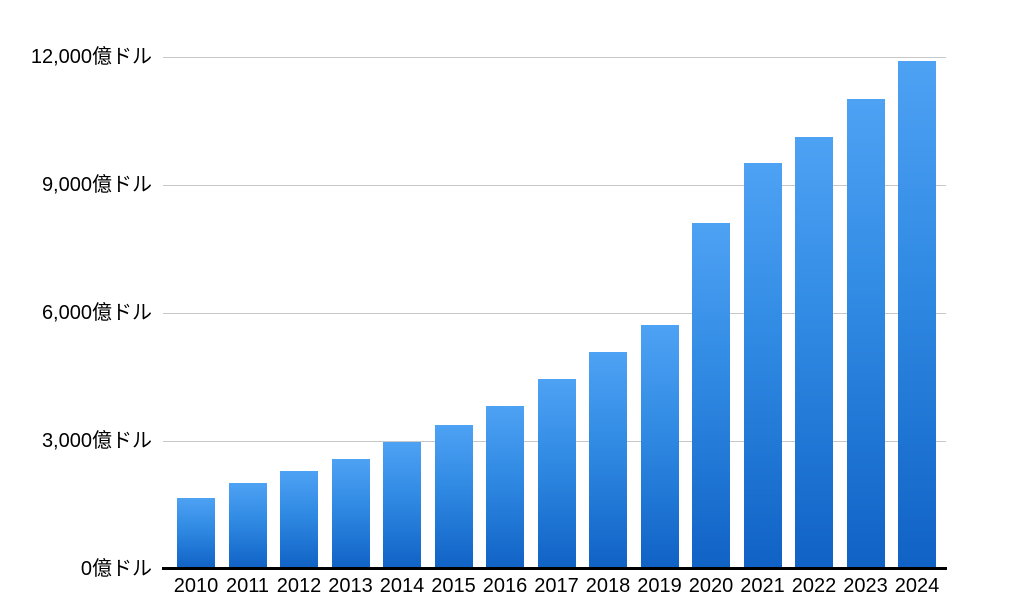 The height and width of the screenshot is (616, 1009). What do you see at coordinates (247, 586) in the screenshot?
I see `x-tick-label: 2011` at bounding box center [247, 586].